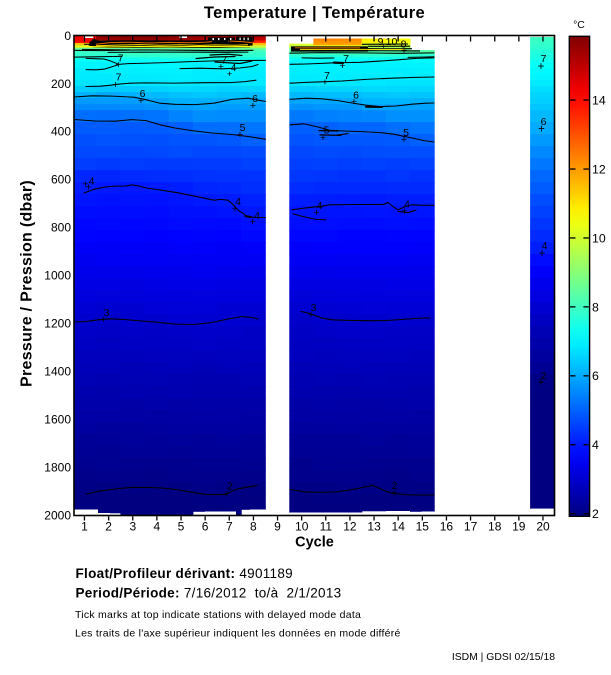 The width and height of the screenshot is (611, 675). What do you see at coordinates (447, 527) in the screenshot?
I see `svg-text: 16` at bounding box center [447, 527].